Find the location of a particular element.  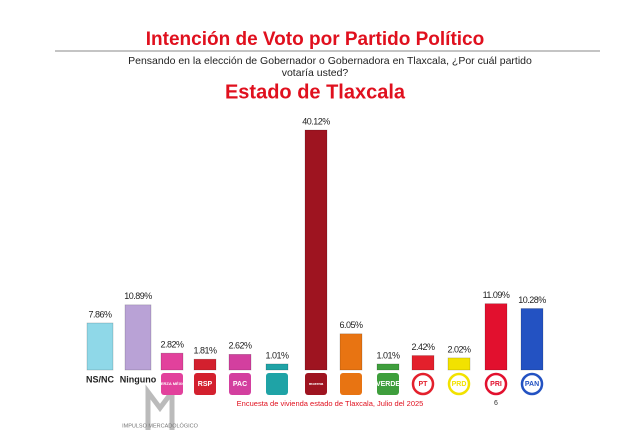

party-logo-text: PRI is located at coordinates (496, 384).